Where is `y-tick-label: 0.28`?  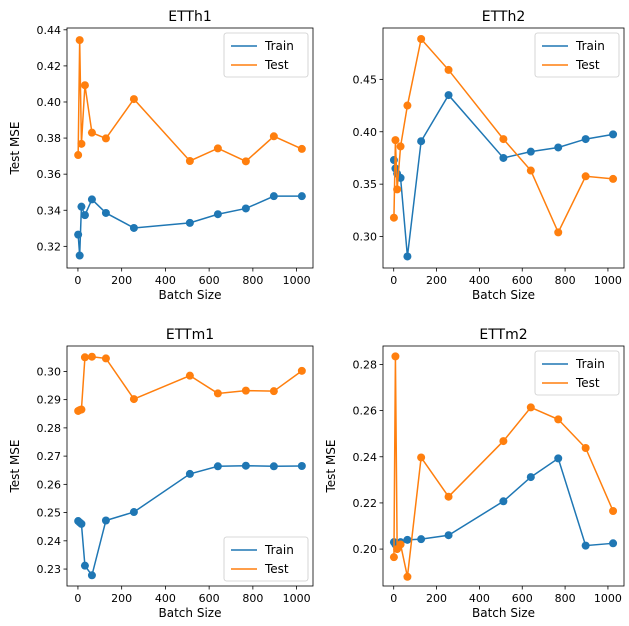
y-tick-label: 0.28 is located at coordinates (49, 428).